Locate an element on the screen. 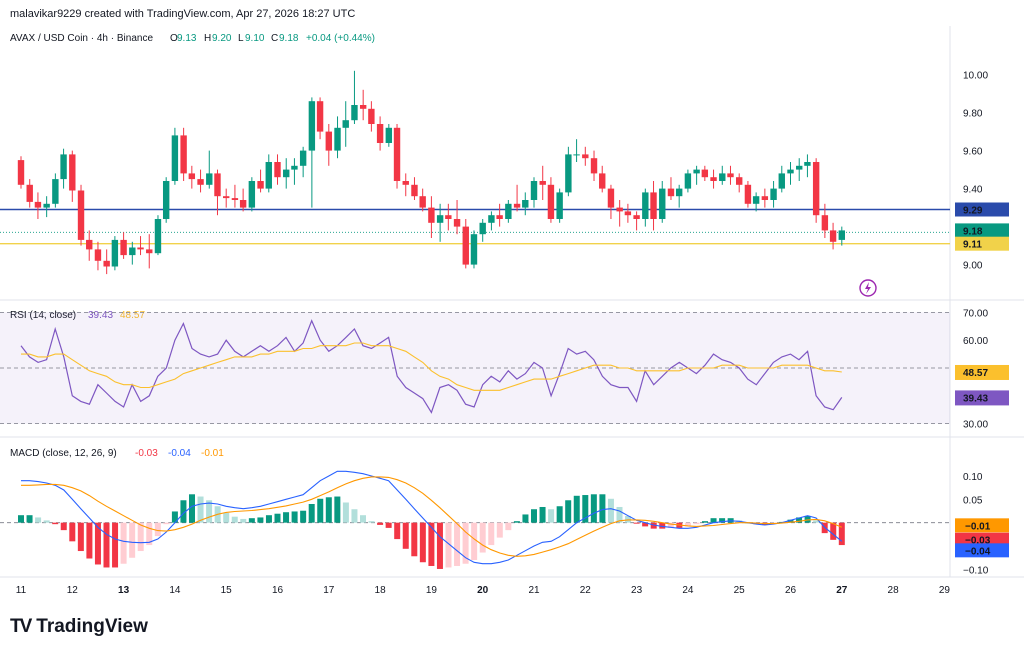 The height and width of the screenshot is (655, 1024). macd-line is located at coordinates (432, 517).